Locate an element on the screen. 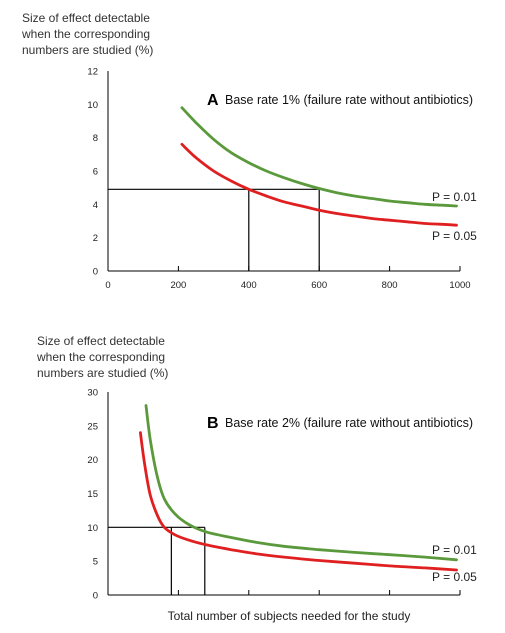  chart-b-y-tick-label: 5 is located at coordinates (95, 562).